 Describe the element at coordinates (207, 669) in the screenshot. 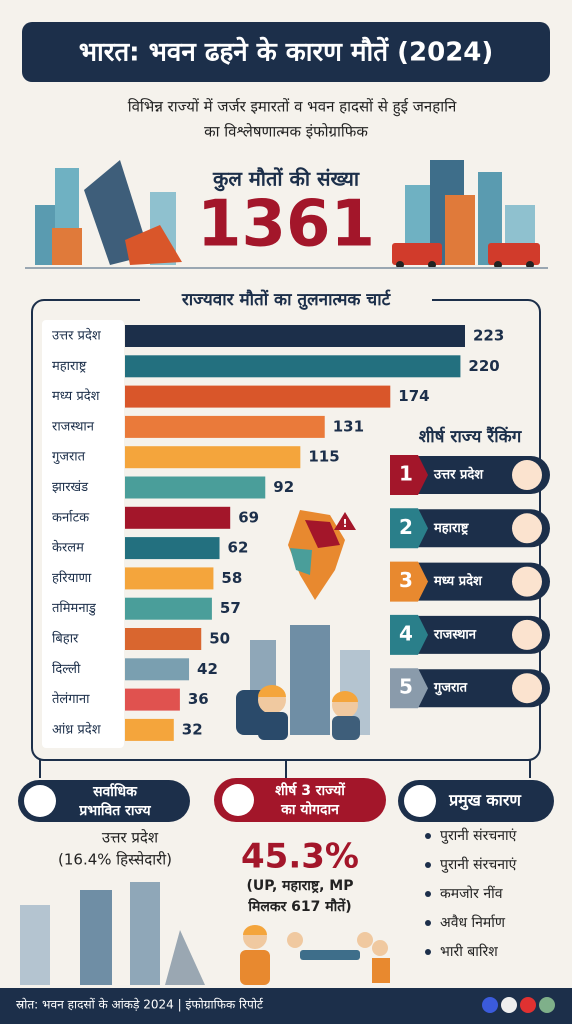

I see `value-label: 42` at that location.